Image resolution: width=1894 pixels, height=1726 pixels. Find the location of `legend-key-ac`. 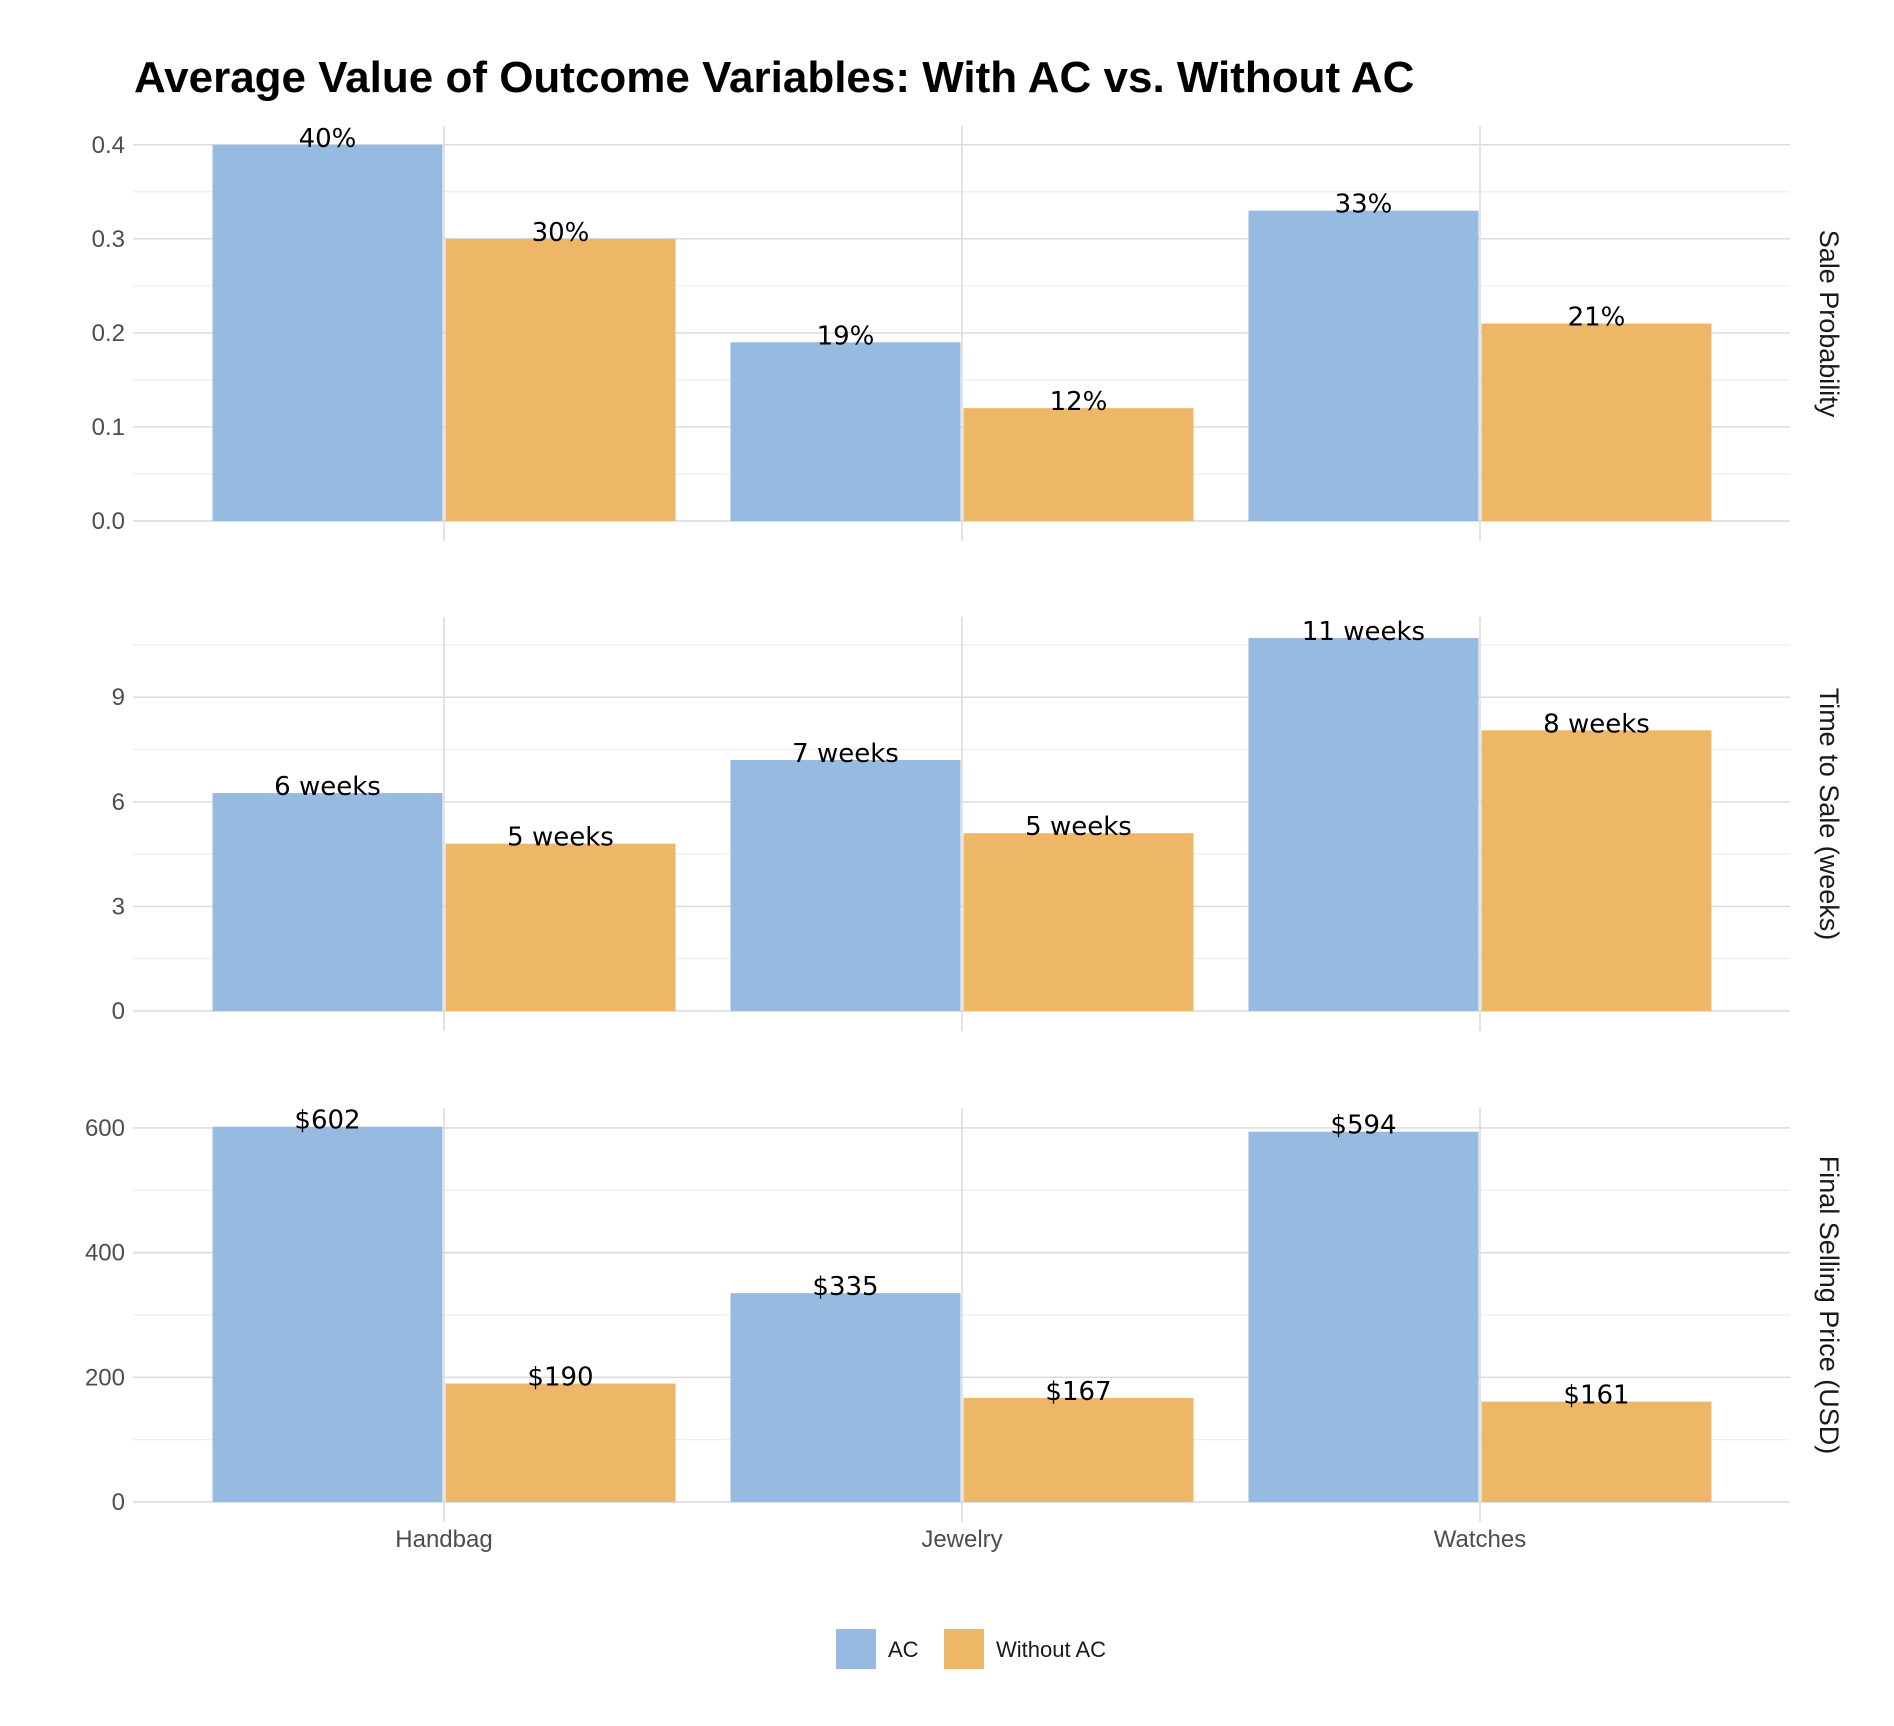

legend-key-ac is located at coordinates (856, 1649).